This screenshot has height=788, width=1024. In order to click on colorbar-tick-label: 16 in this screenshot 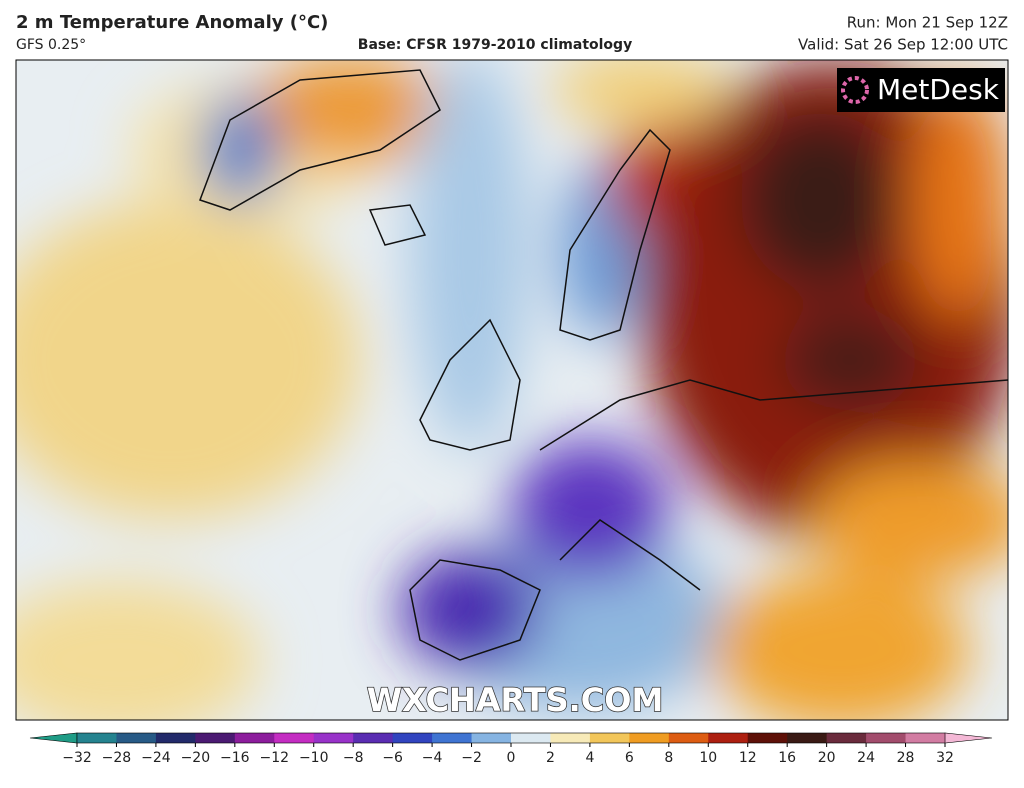, I will do `click(787, 758)`.